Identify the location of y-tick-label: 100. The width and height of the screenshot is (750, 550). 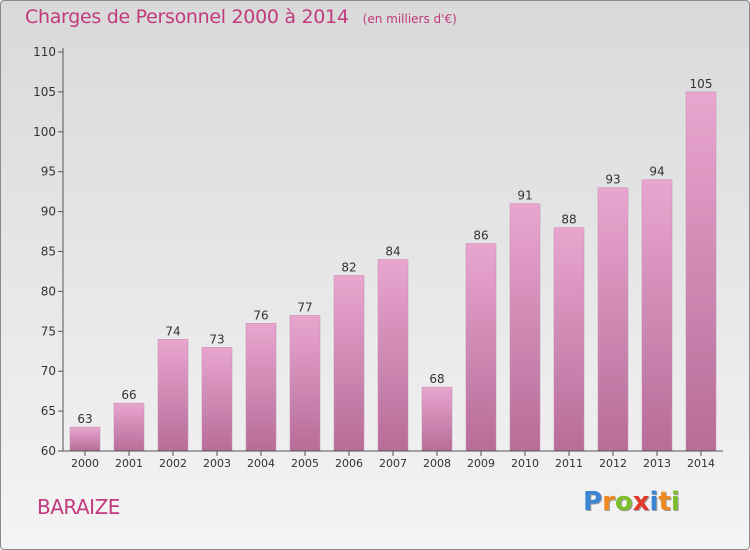
(44, 132).